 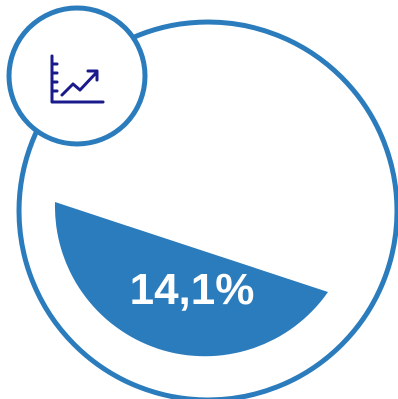 What do you see at coordinates (192, 289) in the screenshot?
I see `percent-value-label: 14,1%` at bounding box center [192, 289].